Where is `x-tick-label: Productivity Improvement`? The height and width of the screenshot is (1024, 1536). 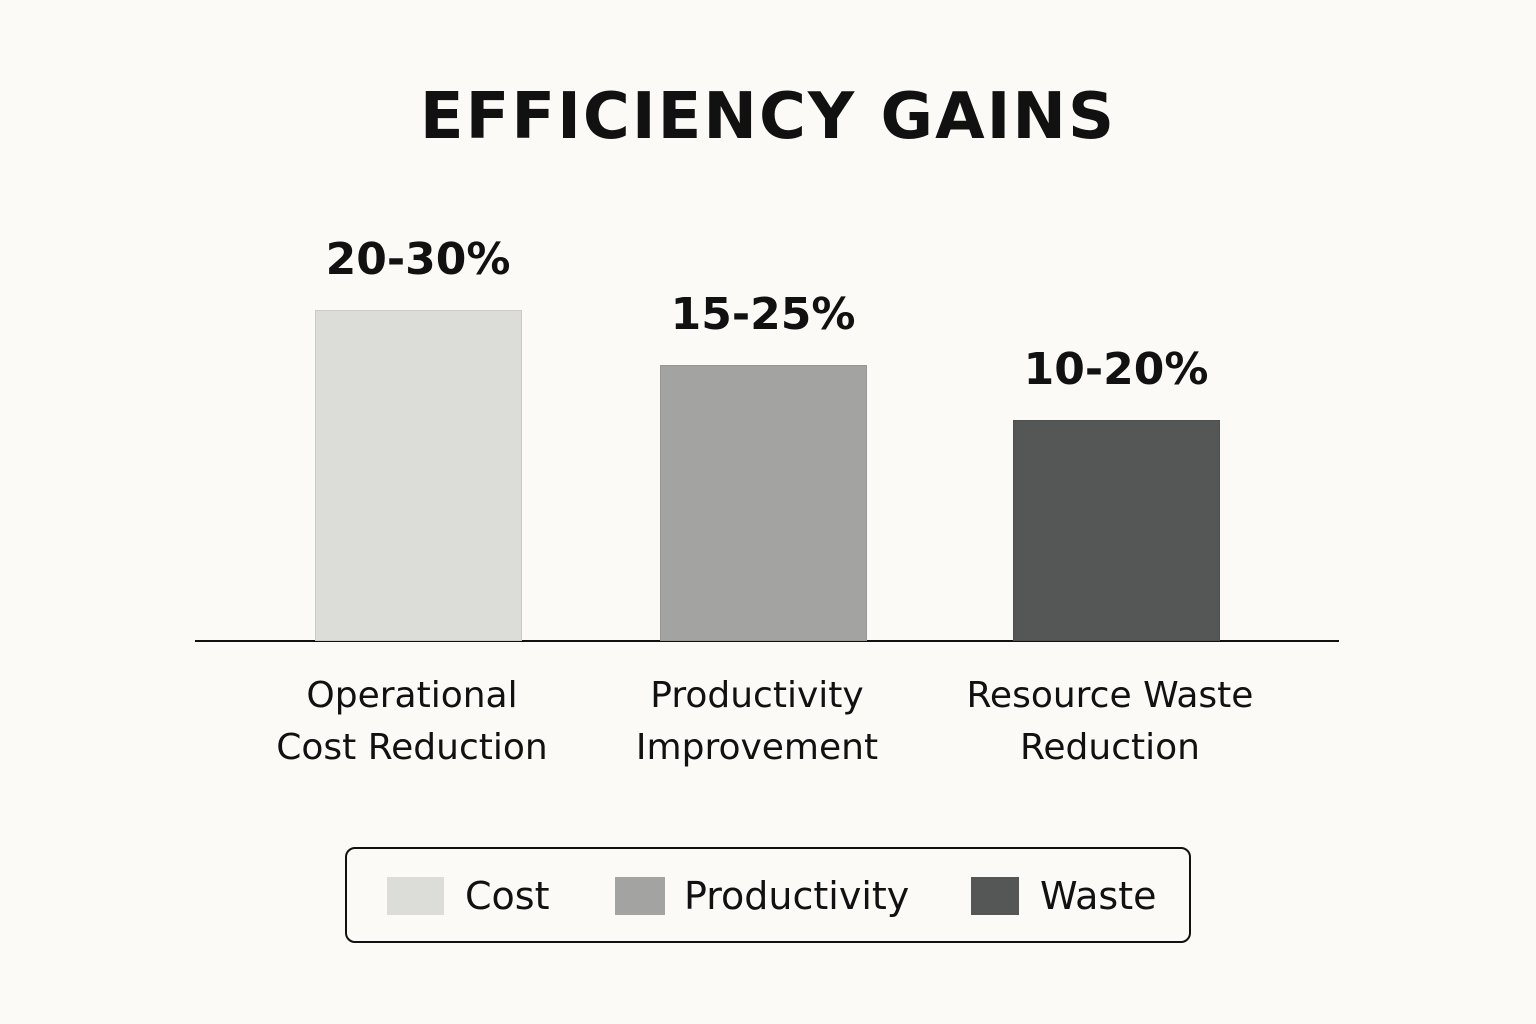 x-tick-label: Productivity Improvement is located at coordinates (757, 721).